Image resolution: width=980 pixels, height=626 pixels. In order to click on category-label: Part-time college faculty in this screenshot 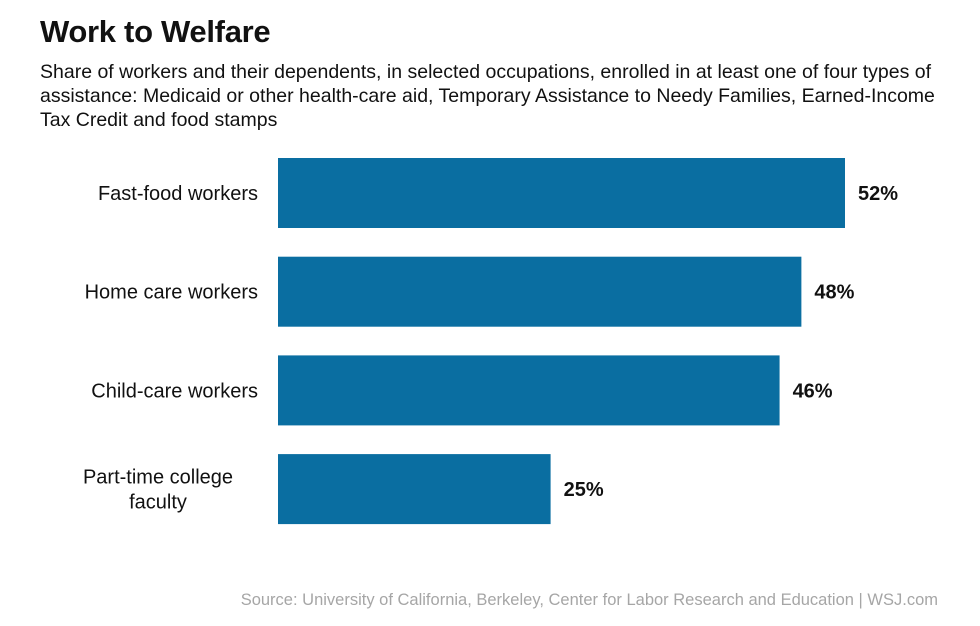, I will do `click(158, 490)`.